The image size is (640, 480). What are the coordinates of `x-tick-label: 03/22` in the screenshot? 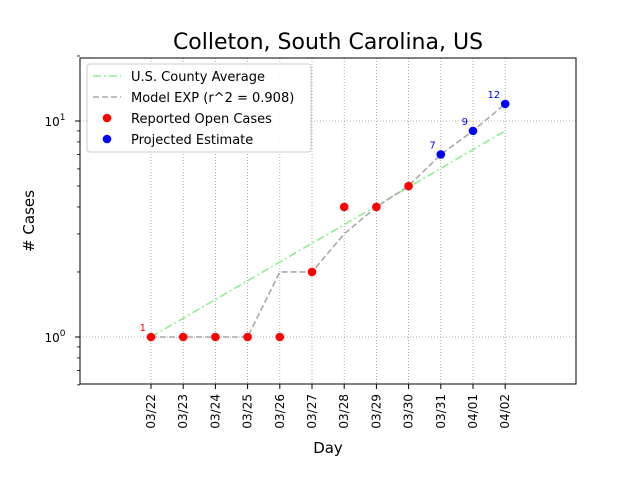 It's located at (151, 411).